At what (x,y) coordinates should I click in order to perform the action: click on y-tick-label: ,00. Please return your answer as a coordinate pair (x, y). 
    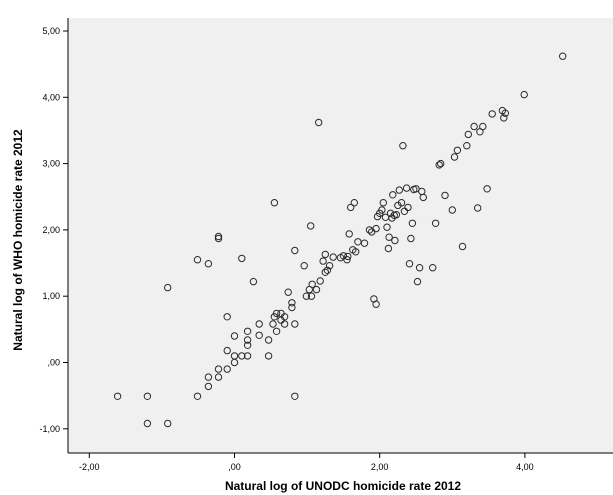
    Looking at the image, I should click on (53, 363).